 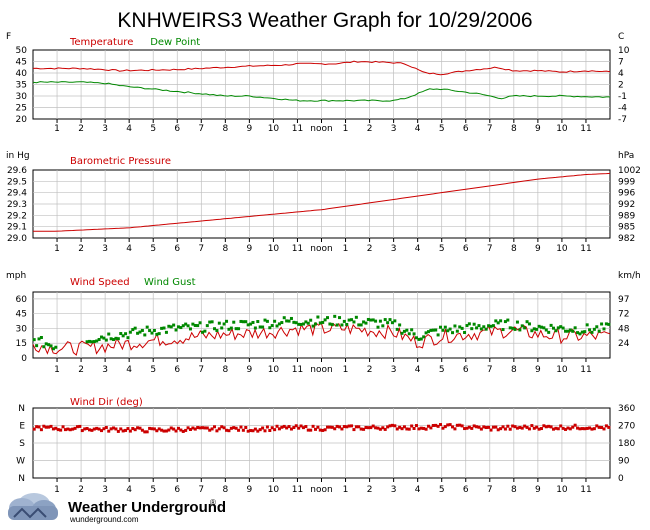 What do you see at coordinates (621, 37) in the screenshot?
I see `right-unit-label: C` at bounding box center [621, 37].